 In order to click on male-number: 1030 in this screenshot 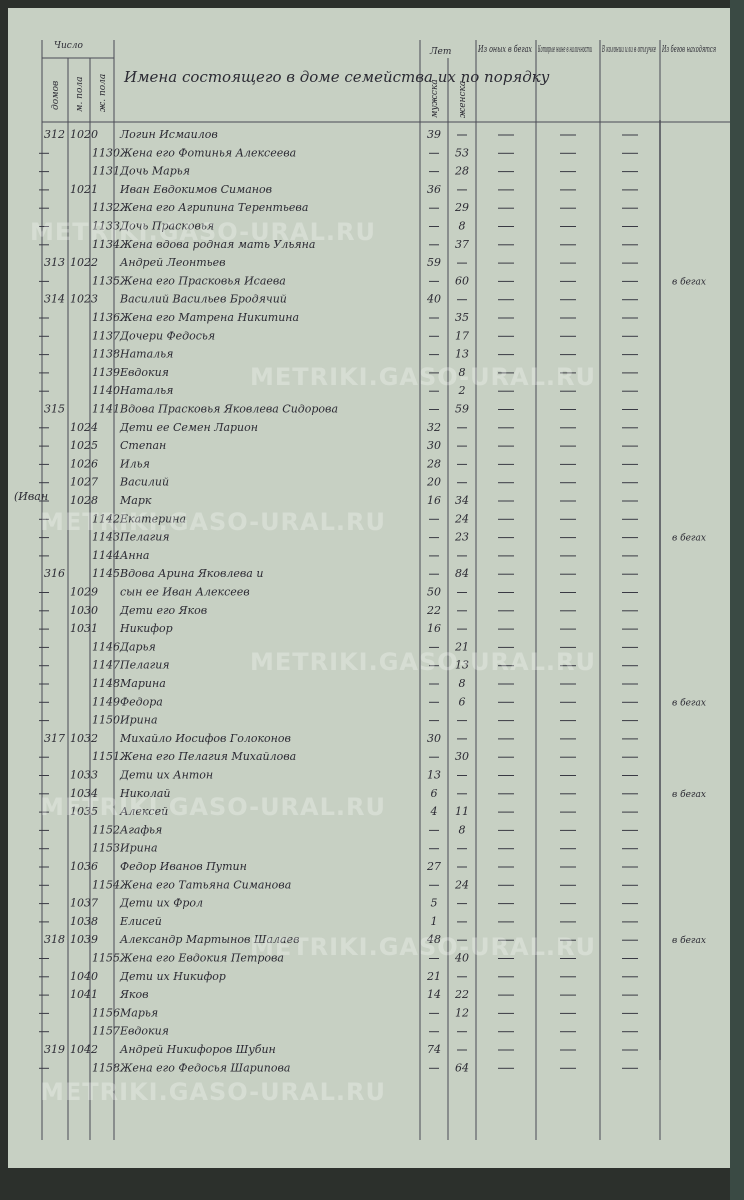, I will do `click(84, 610)`.